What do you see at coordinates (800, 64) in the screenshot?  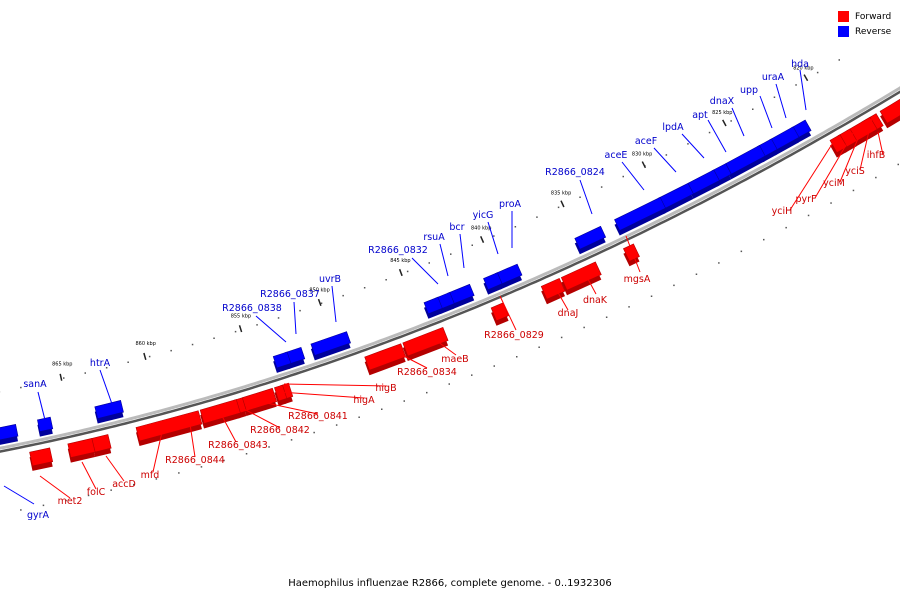 I see `reverse-gene-label-hda: hda` at bounding box center [800, 64].